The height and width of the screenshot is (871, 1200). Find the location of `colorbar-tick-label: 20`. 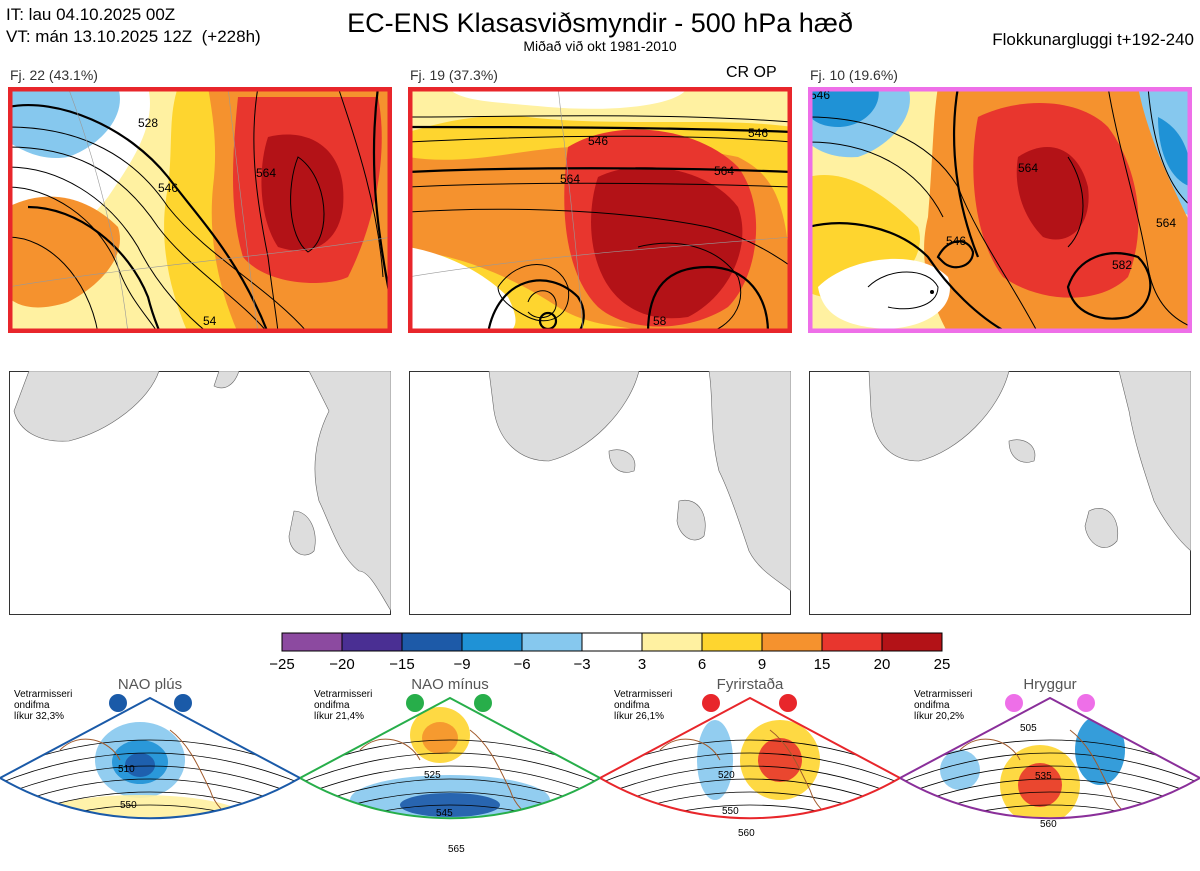

colorbar-tick-label: 20 is located at coordinates (882, 664).